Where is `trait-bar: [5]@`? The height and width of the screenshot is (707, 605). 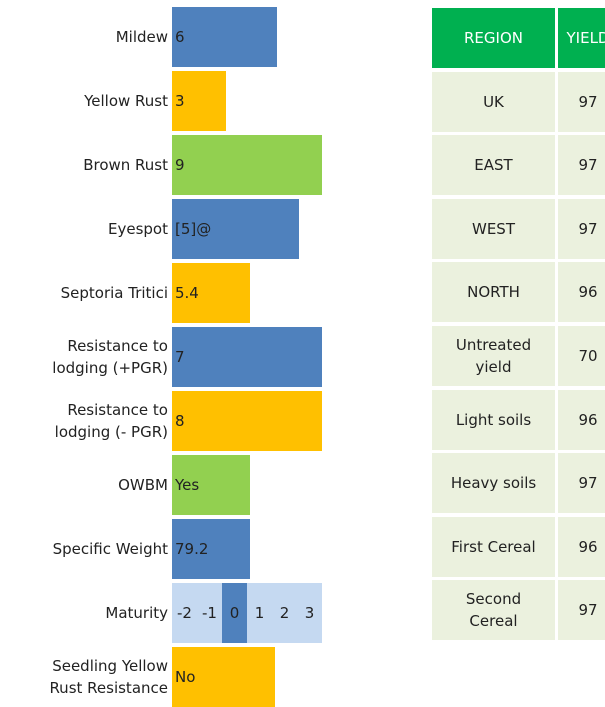
trait-bar: [5]@ is located at coordinates (235, 229).